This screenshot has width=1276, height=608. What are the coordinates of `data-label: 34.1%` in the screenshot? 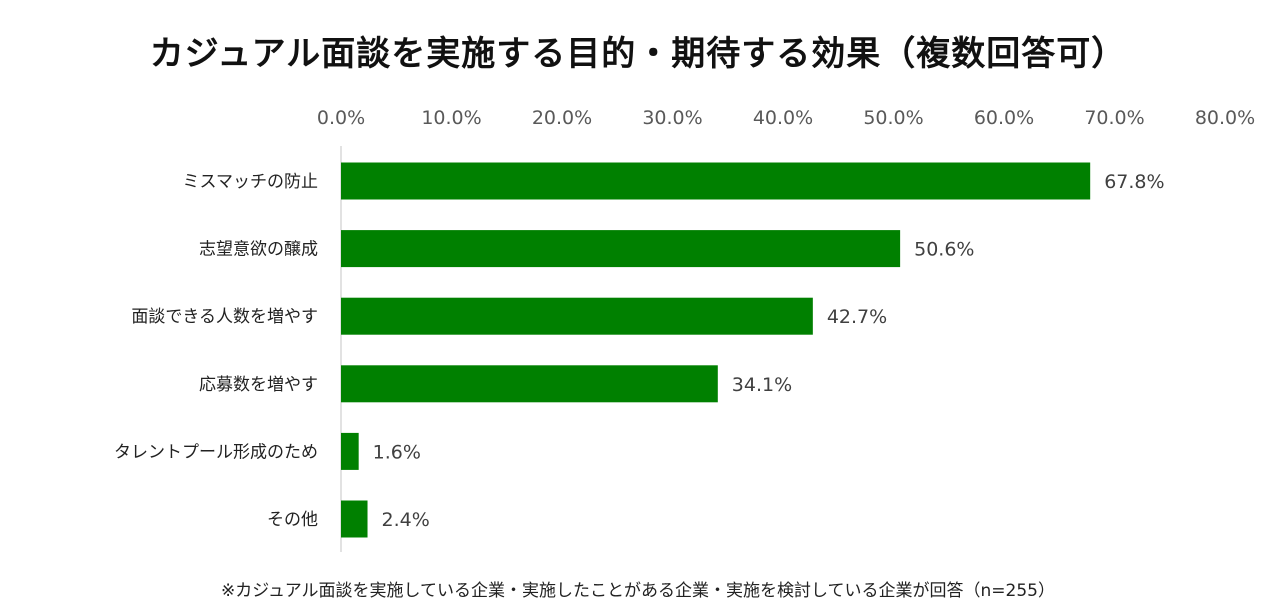 It's located at (762, 385).